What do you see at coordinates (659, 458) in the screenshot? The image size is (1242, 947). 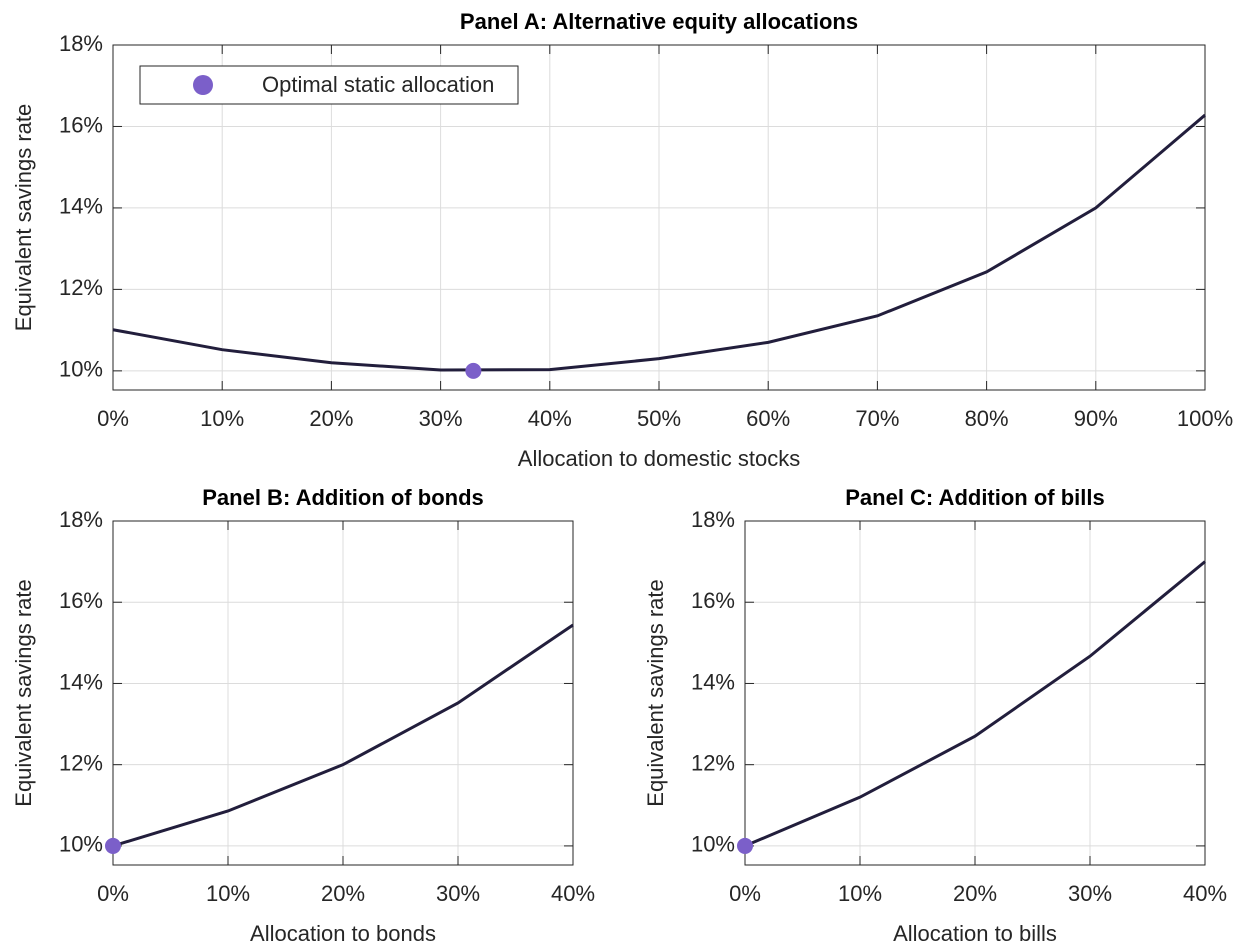 I see `x-axis-label: Allocation to domestic stocks` at bounding box center [659, 458].